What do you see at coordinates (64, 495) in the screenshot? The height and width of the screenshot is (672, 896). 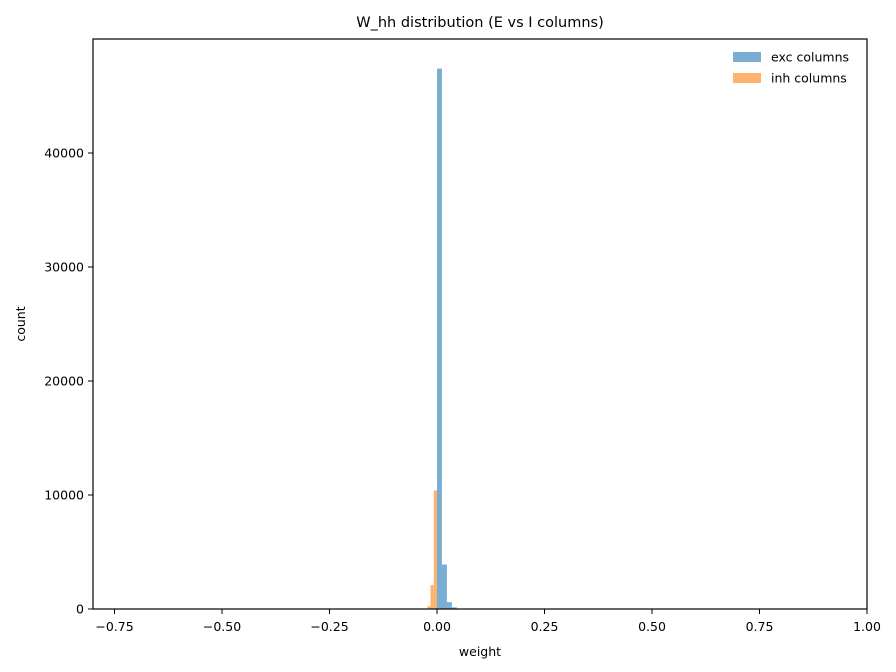 I see `y-tick-label: 10000` at bounding box center [64, 495].